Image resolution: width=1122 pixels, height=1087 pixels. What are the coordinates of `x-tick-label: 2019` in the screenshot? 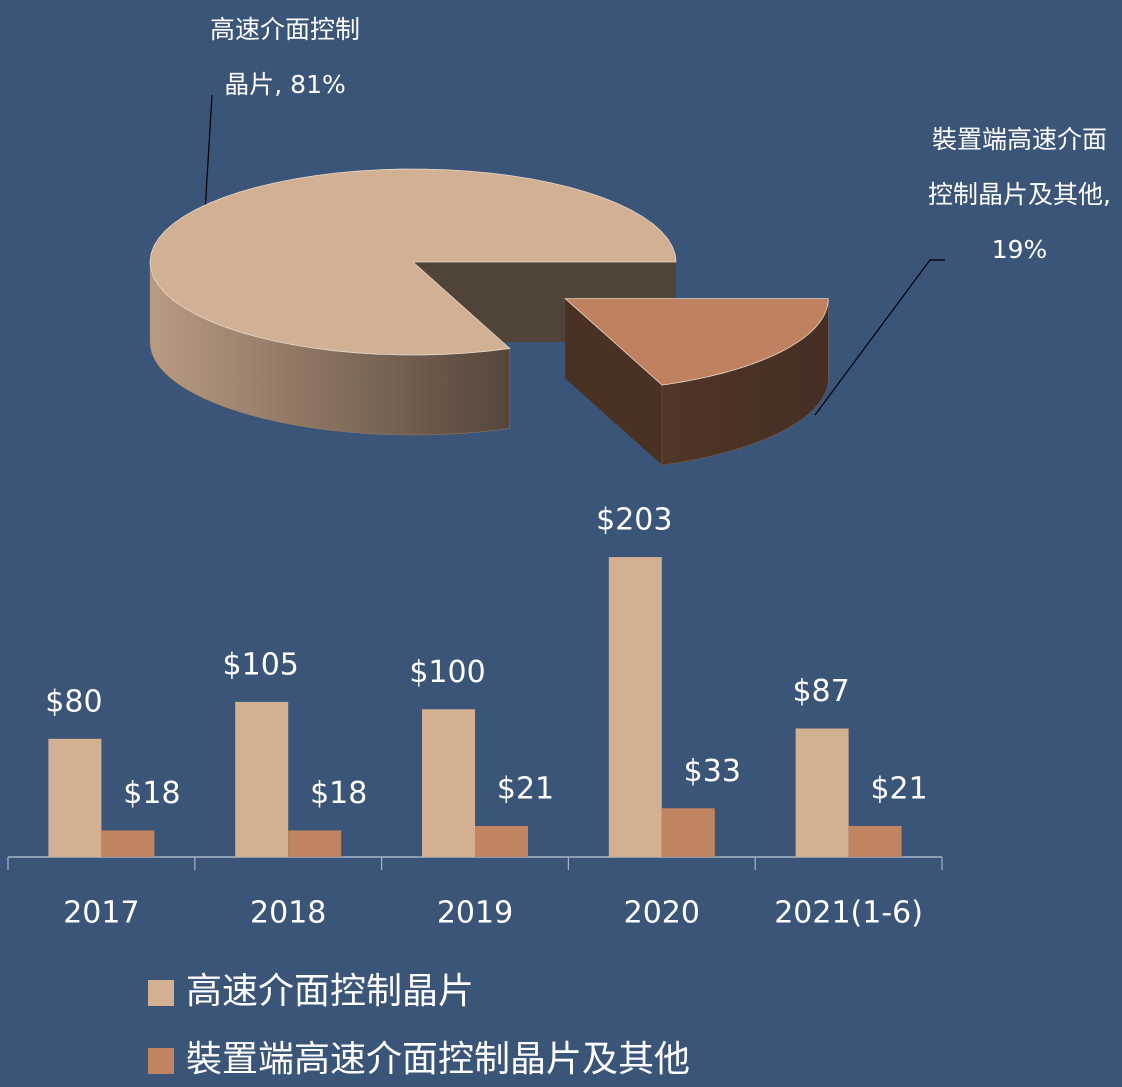 It's located at (475, 913).